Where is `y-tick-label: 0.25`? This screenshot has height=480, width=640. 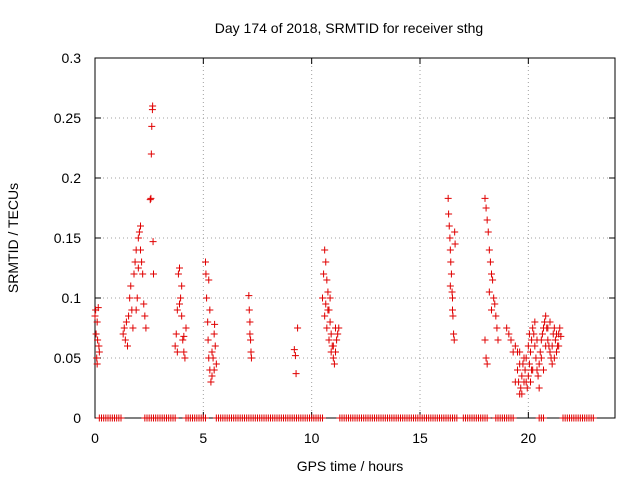 y-tick-label: 0.25 is located at coordinates (67, 118).